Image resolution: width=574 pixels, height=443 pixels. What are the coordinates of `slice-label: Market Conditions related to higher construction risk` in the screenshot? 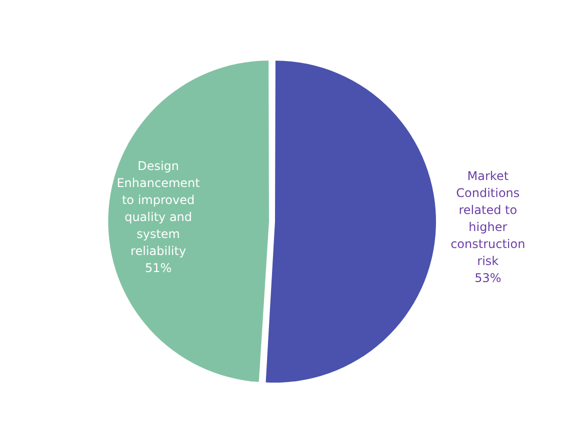 It's located at (488, 218).